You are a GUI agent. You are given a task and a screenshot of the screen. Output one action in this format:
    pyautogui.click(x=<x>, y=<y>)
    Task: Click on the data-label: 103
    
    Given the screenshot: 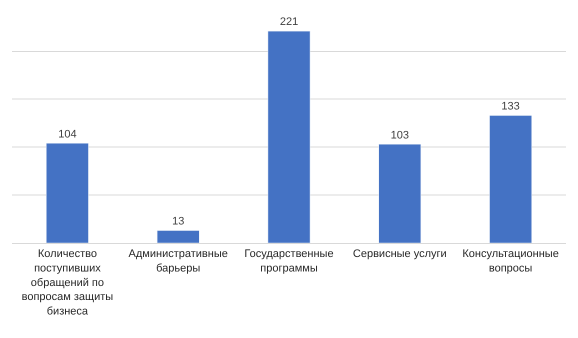 What is the action you would take?
    pyautogui.click(x=399, y=135)
    